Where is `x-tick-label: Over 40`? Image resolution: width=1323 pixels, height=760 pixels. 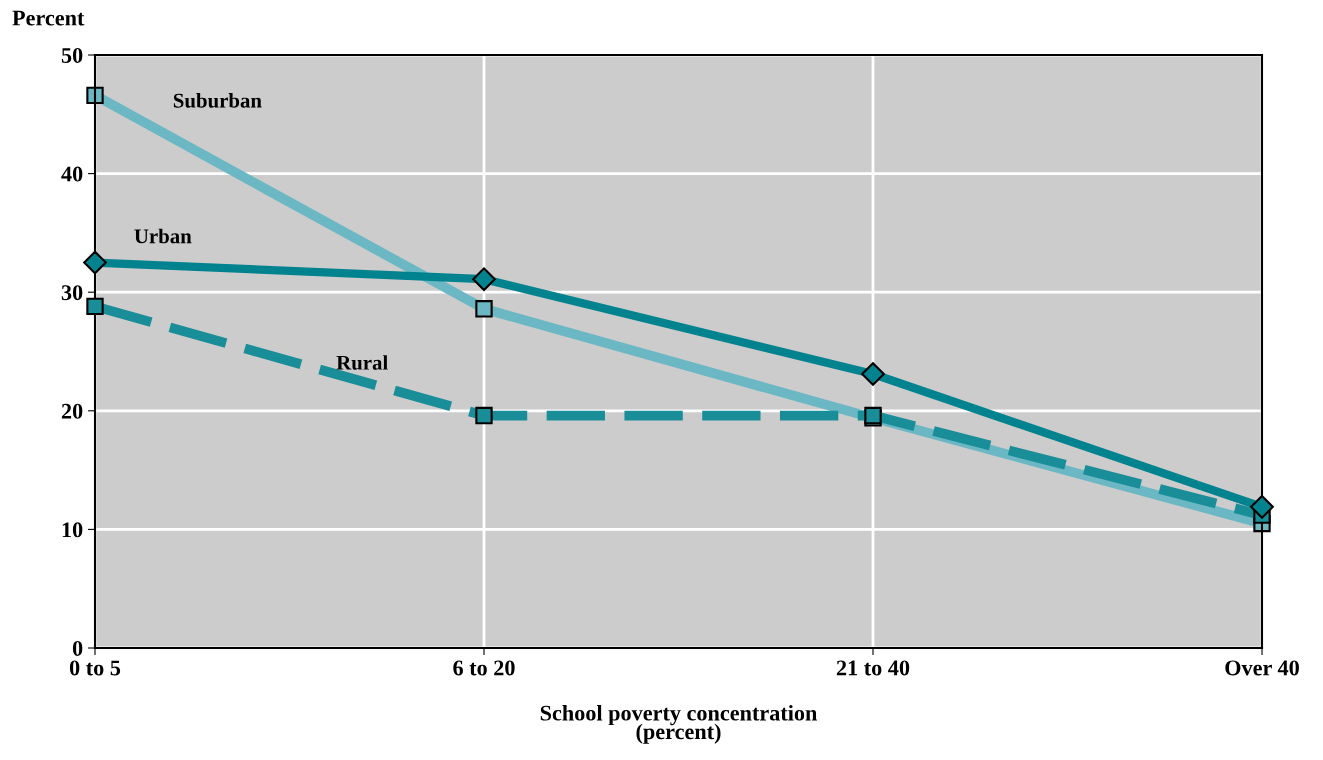
x-tick-label: Over 40 is located at coordinates (1262, 668).